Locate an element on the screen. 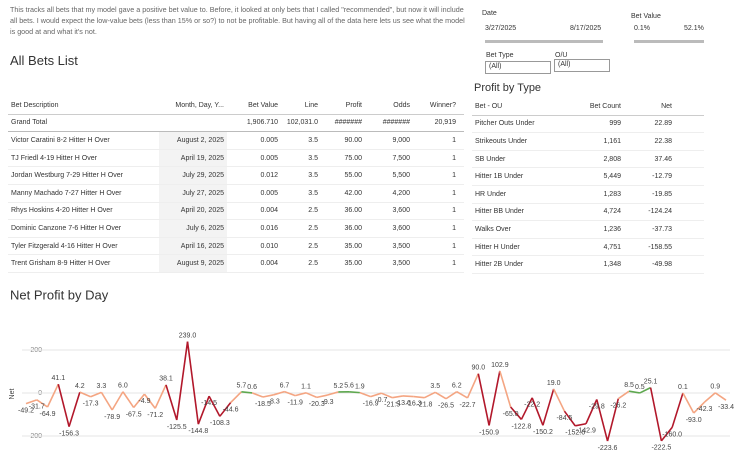 This screenshot has width=736, height=454. table-cell: 1 is located at coordinates (436, 211).